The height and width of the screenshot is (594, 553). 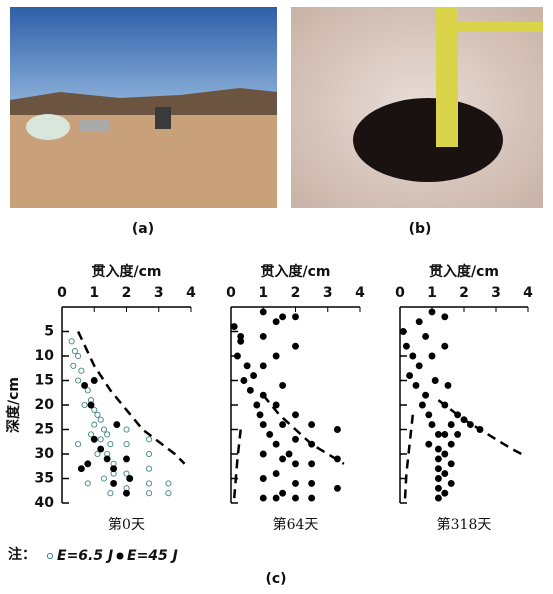 I want to click on y-tick-label: 15, so click(x=44, y=381).